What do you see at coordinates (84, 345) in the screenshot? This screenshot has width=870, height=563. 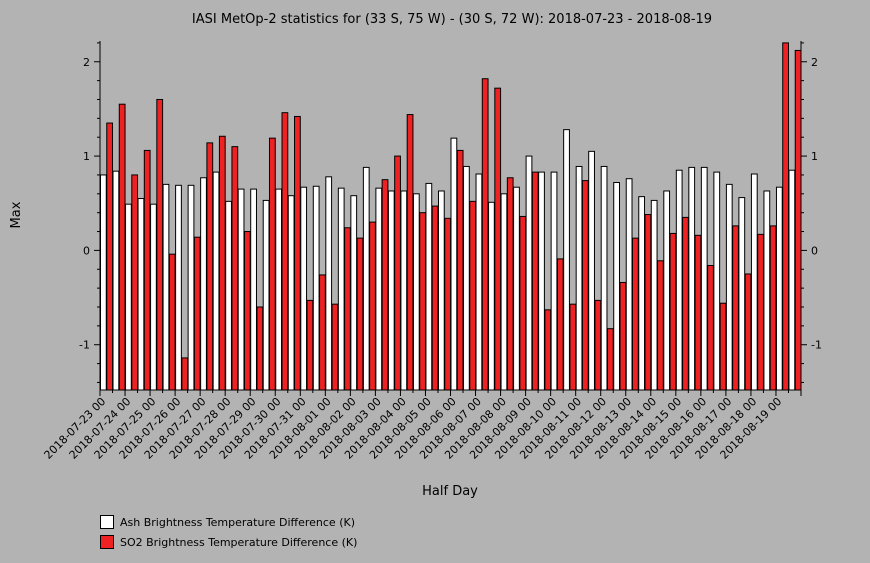 I see `y-tick-label-left: -1` at bounding box center [84, 345].